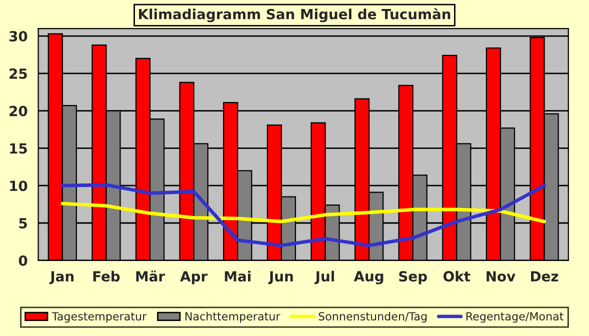 The height and width of the screenshot is (336, 589). What do you see at coordinates (324, 277) in the screenshot?
I see `x-tick-label: Jul` at bounding box center [324, 277].